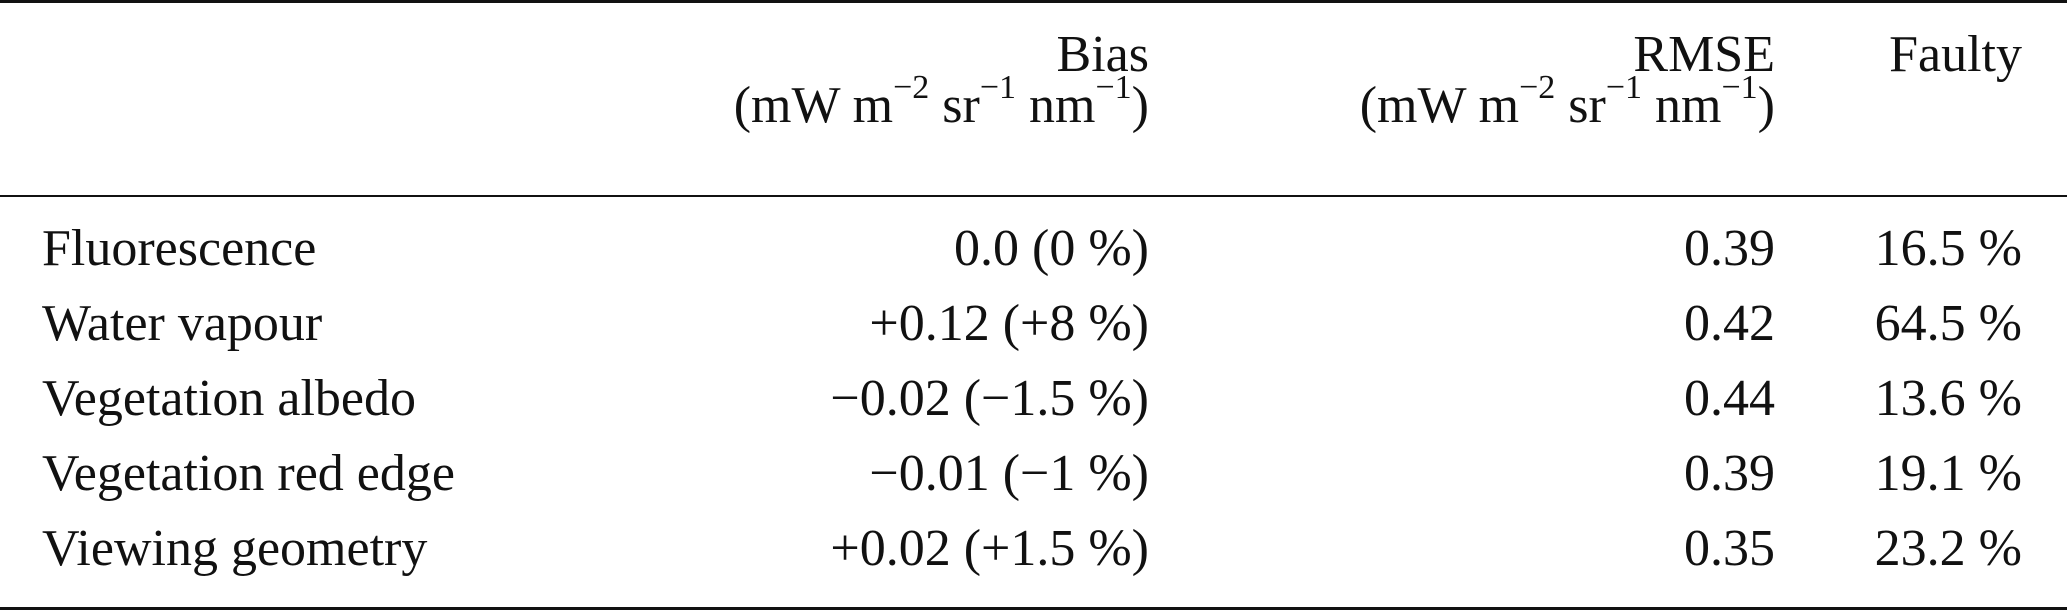 The height and width of the screenshot is (612, 2067). What do you see at coordinates (1729, 548) in the screenshot?
I see `row-rmse: 0.35` at bounding box center [1729, 548].